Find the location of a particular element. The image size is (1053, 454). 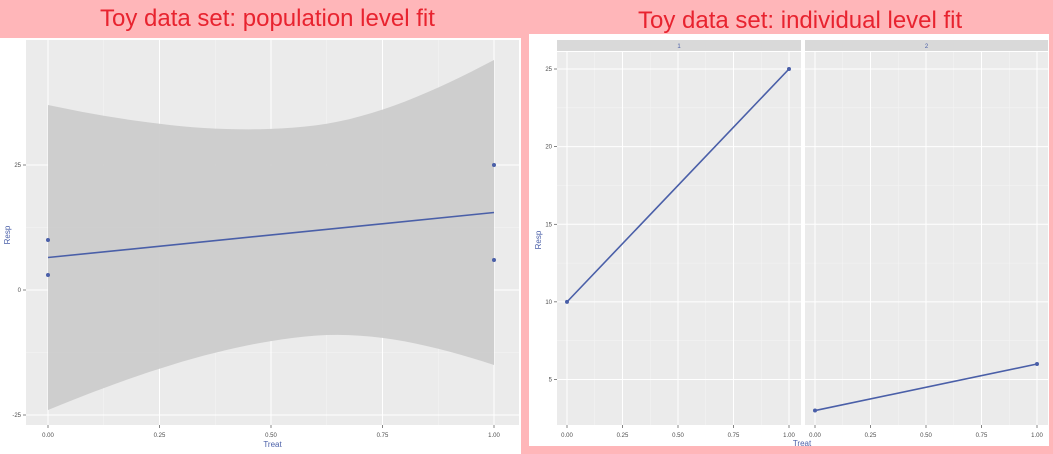

right-chart-title: Toy data set: individual level fit is located at coordinates (800, 20).